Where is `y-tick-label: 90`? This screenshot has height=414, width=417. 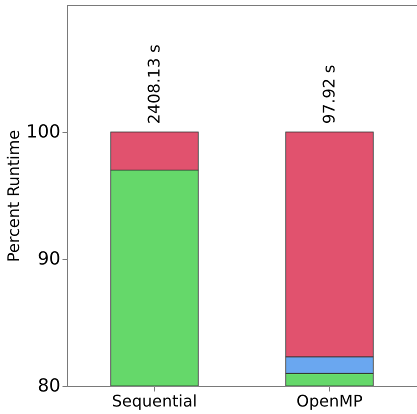
y-tick-label: 90 is located at coordinates (49, 259).